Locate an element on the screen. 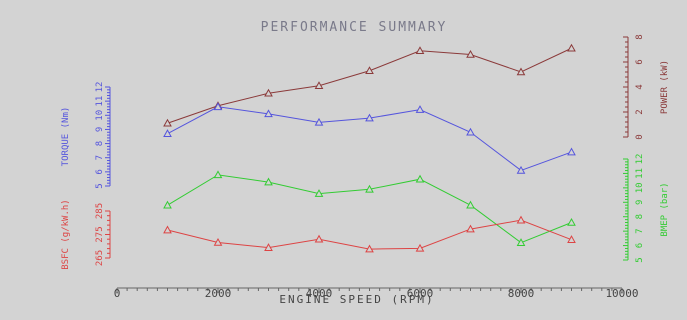  power-axis-title: POWER (kW) is located at coordinates (665, 87).